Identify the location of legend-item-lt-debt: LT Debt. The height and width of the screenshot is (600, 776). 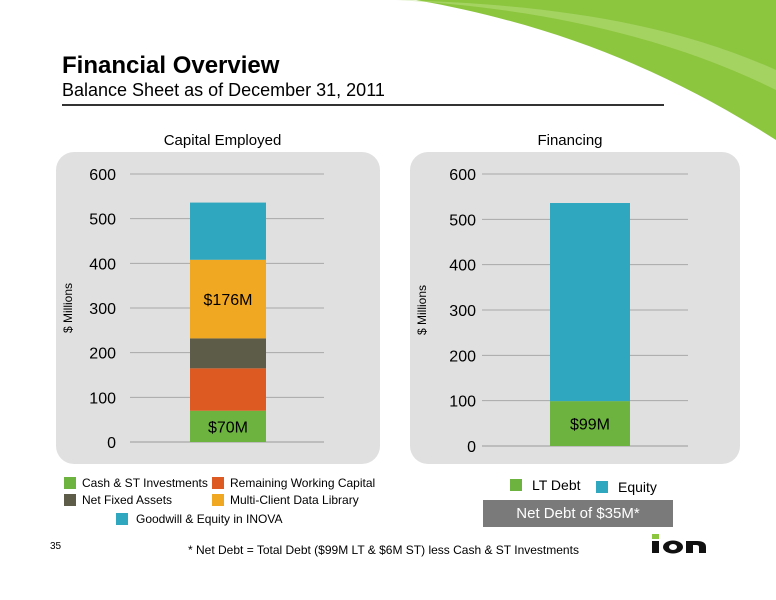
(545, 485).